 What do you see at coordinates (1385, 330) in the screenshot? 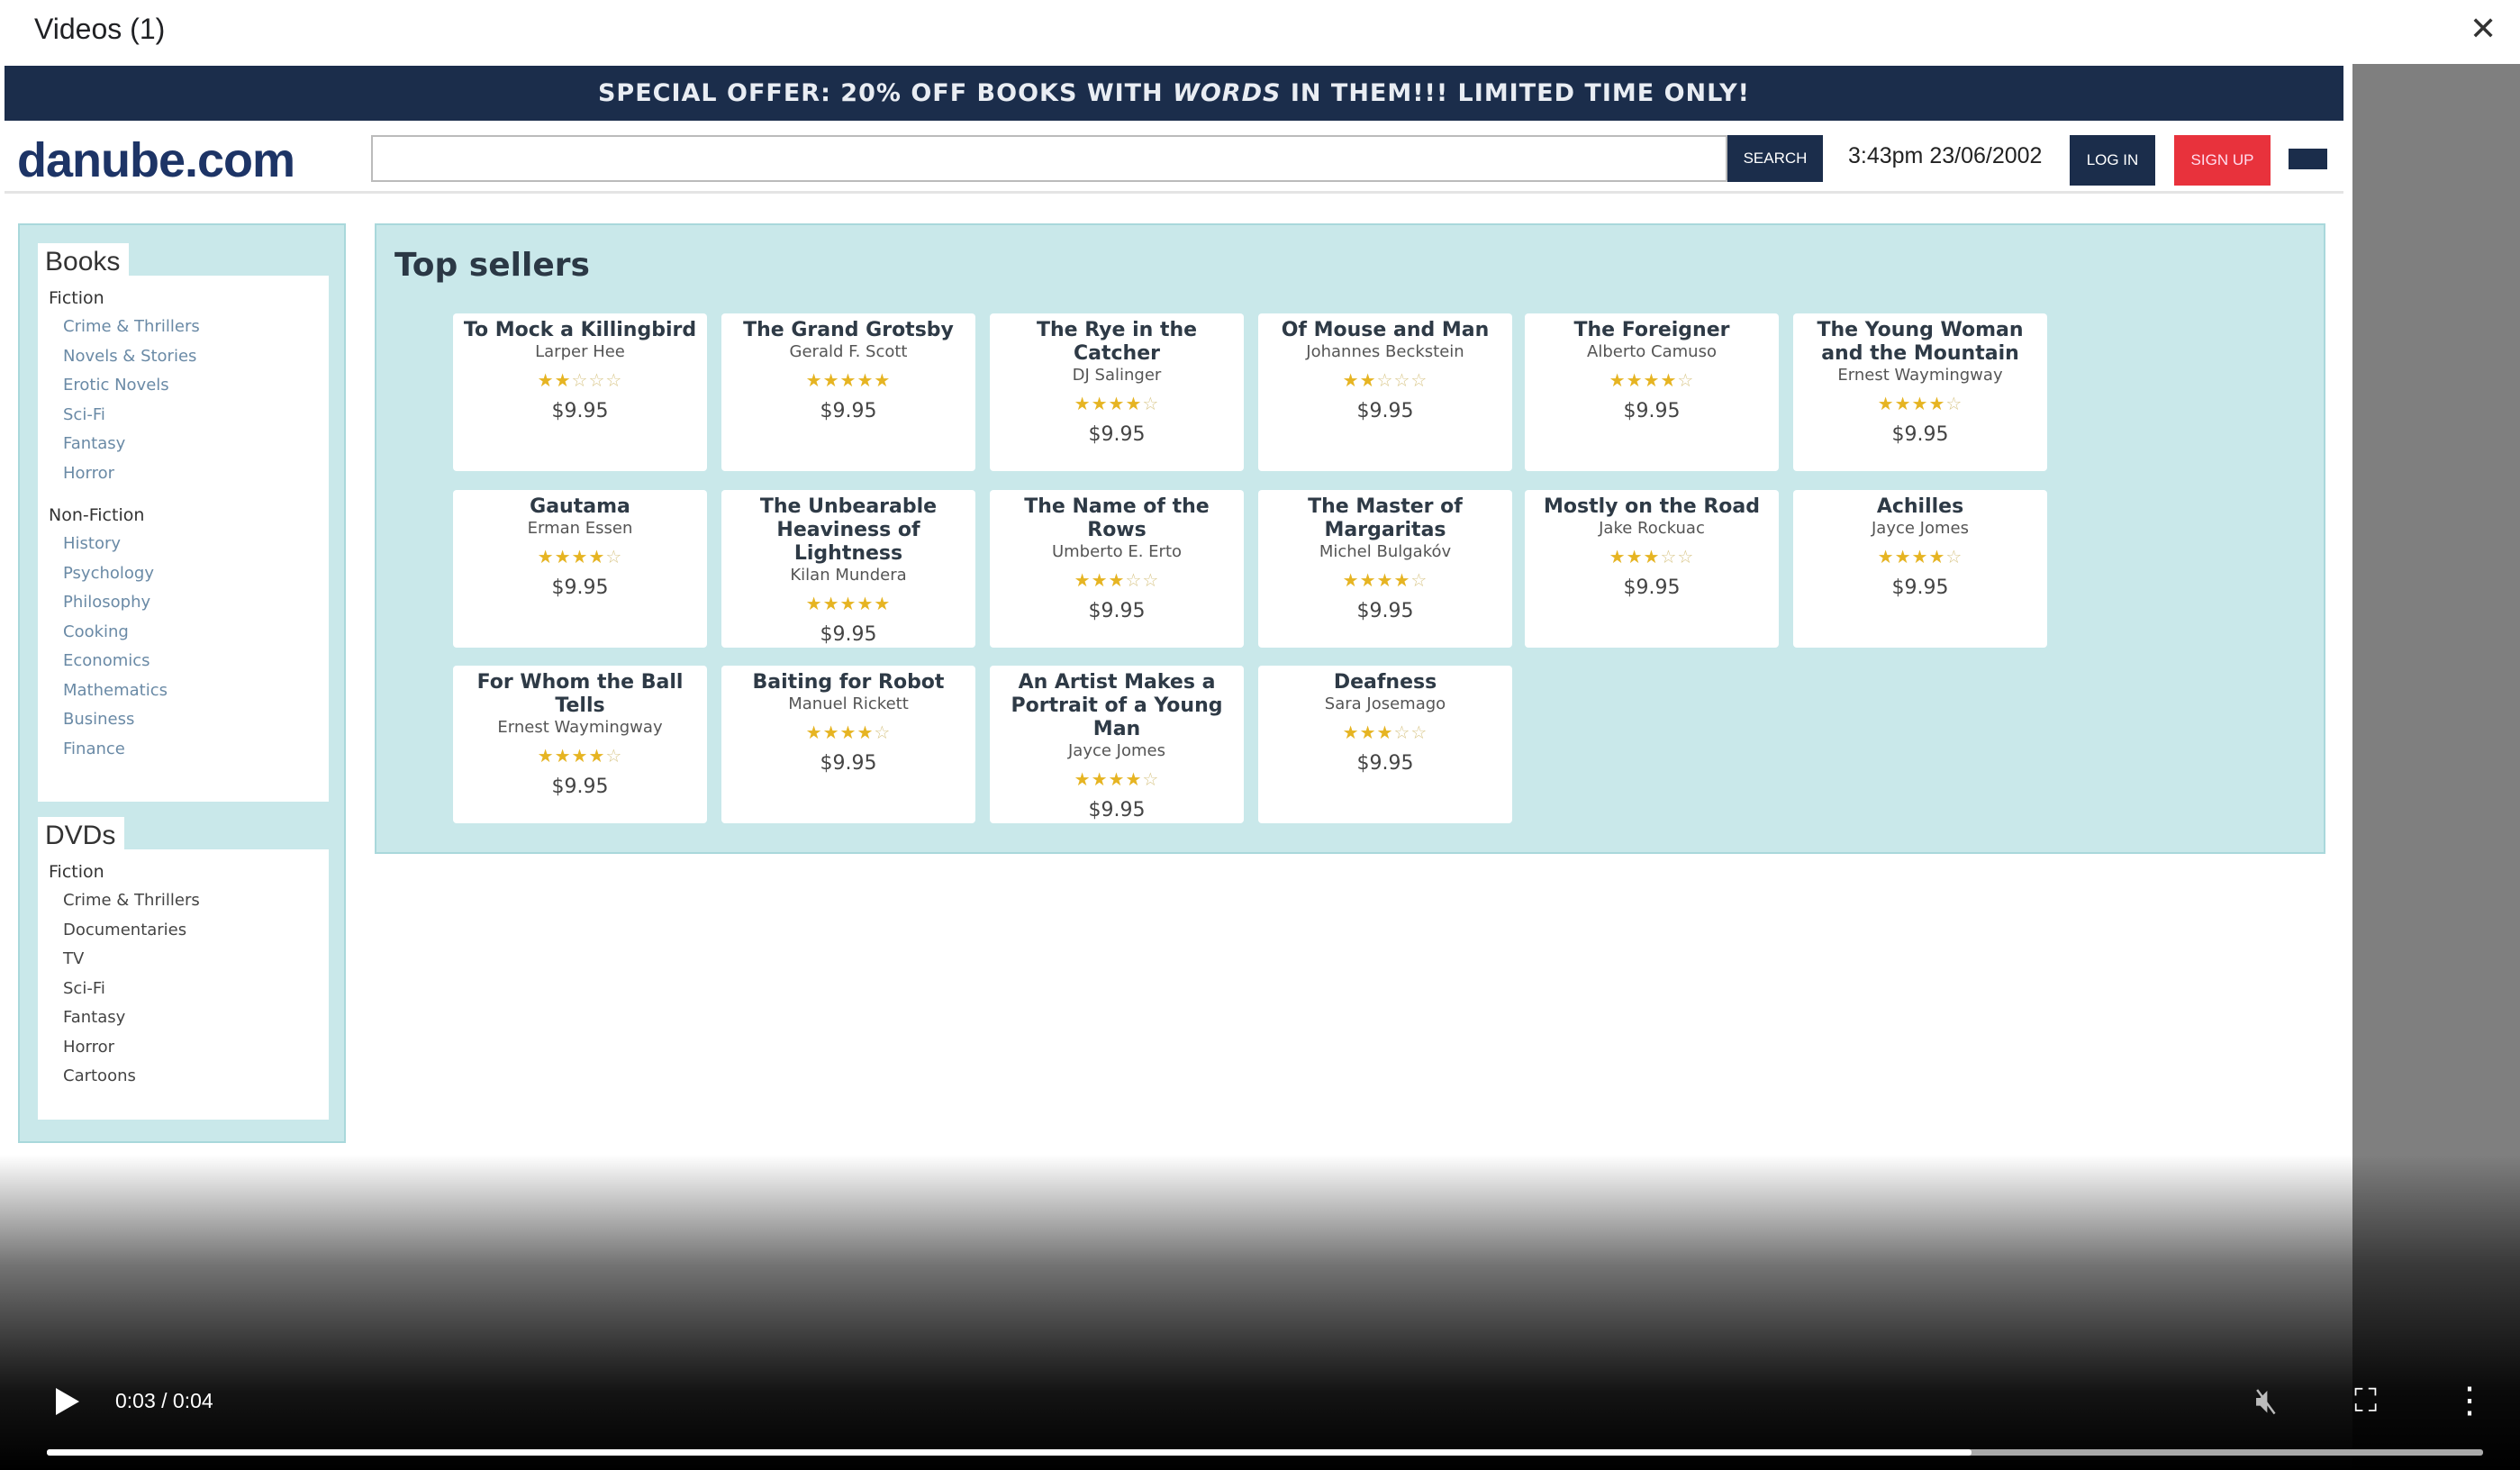
I see `book-title: Of Mouse and Man` at bounding box center [1385, 330].